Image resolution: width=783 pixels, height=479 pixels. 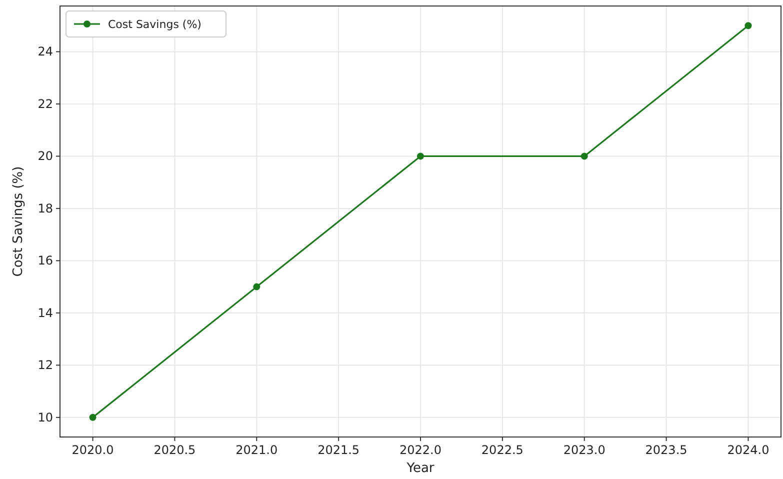 I want to click on y-tick-label: 18, so click(x=45, y=208).